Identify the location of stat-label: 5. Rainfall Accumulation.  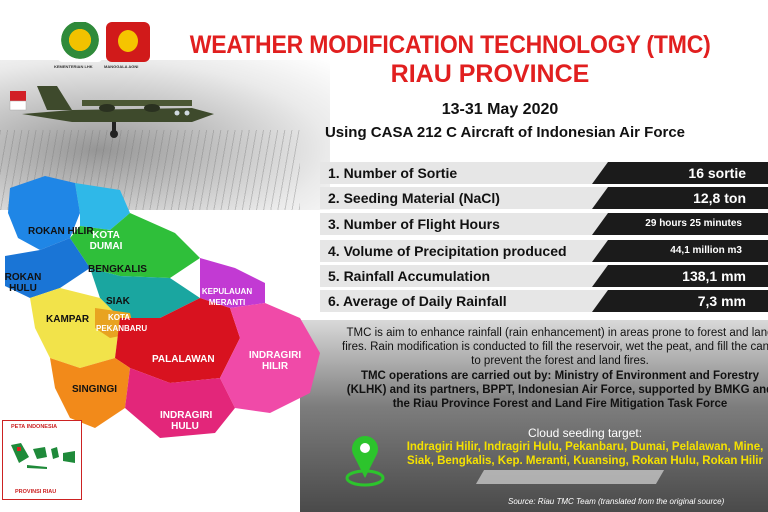
(470, 276).